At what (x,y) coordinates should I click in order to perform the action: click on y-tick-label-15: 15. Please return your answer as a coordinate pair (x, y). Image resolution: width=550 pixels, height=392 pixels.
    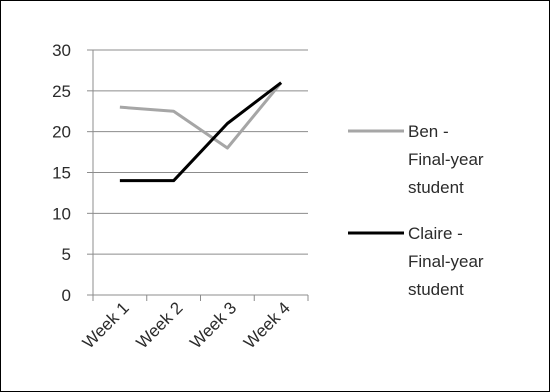
    Looking at the image, I should click on (61, 173).